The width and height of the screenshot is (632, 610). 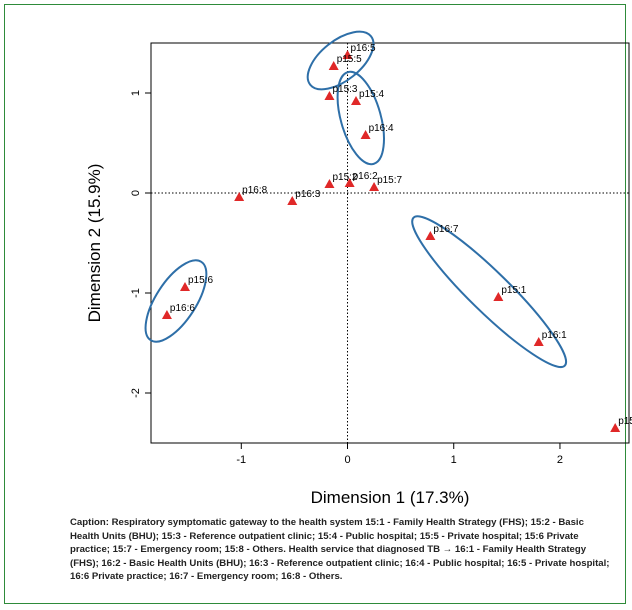 I want to click on data-point-label: p15:1, so click(x=513, y=290).